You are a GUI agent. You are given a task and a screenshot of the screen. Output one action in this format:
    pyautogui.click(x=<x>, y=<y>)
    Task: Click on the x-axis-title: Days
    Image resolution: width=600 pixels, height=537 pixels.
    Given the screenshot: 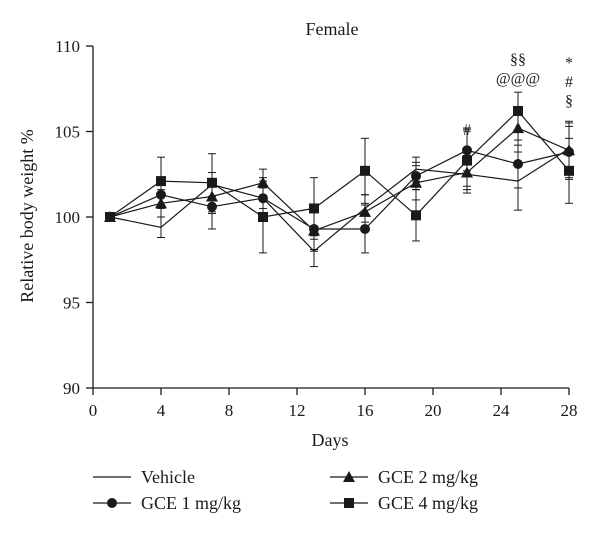 What is the action you would take?
    pyautogui.click(x=330, y=440)
    